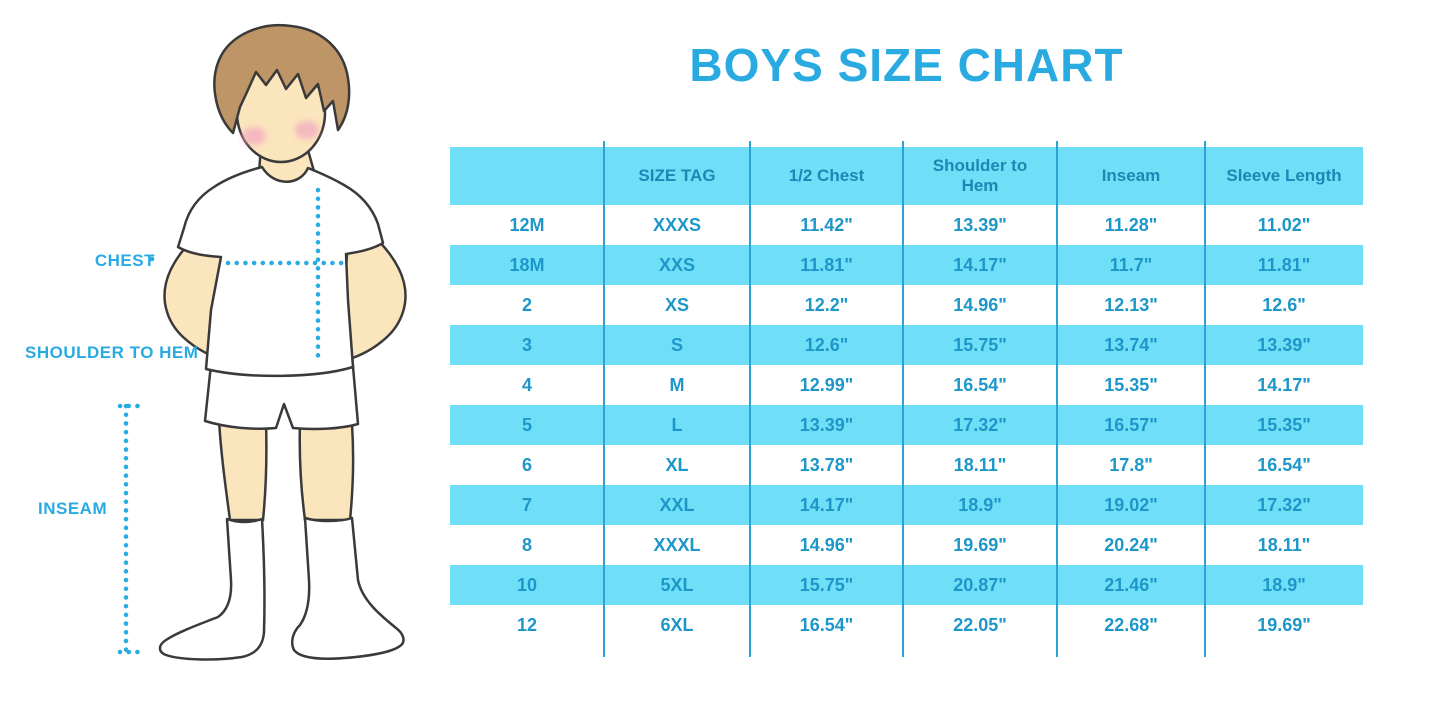 This screenshot has width=1445, height=728. What do you see at coordinates (212, 589) in the screenshot?
I see `boy-left-sock` at bounding box center [212, 589].